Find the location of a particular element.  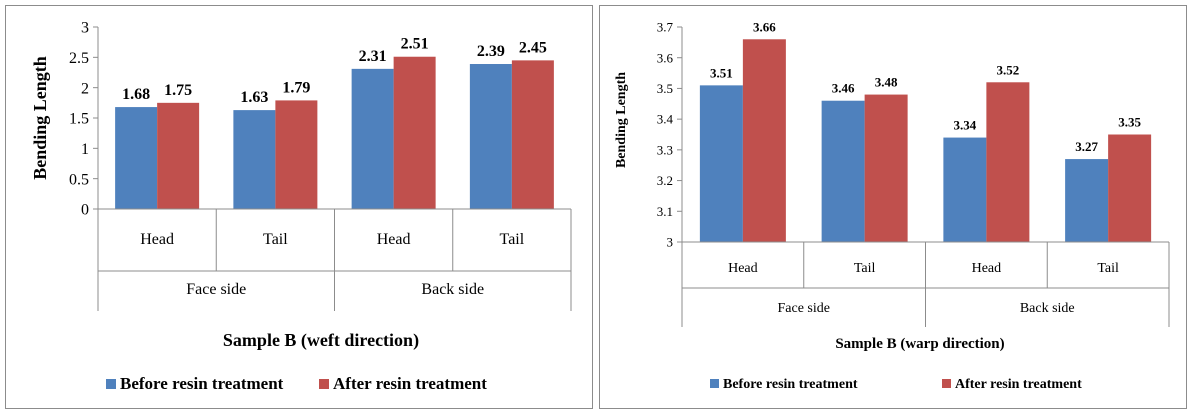

data-label: 3.27 is located at coordinates (1086, 146).